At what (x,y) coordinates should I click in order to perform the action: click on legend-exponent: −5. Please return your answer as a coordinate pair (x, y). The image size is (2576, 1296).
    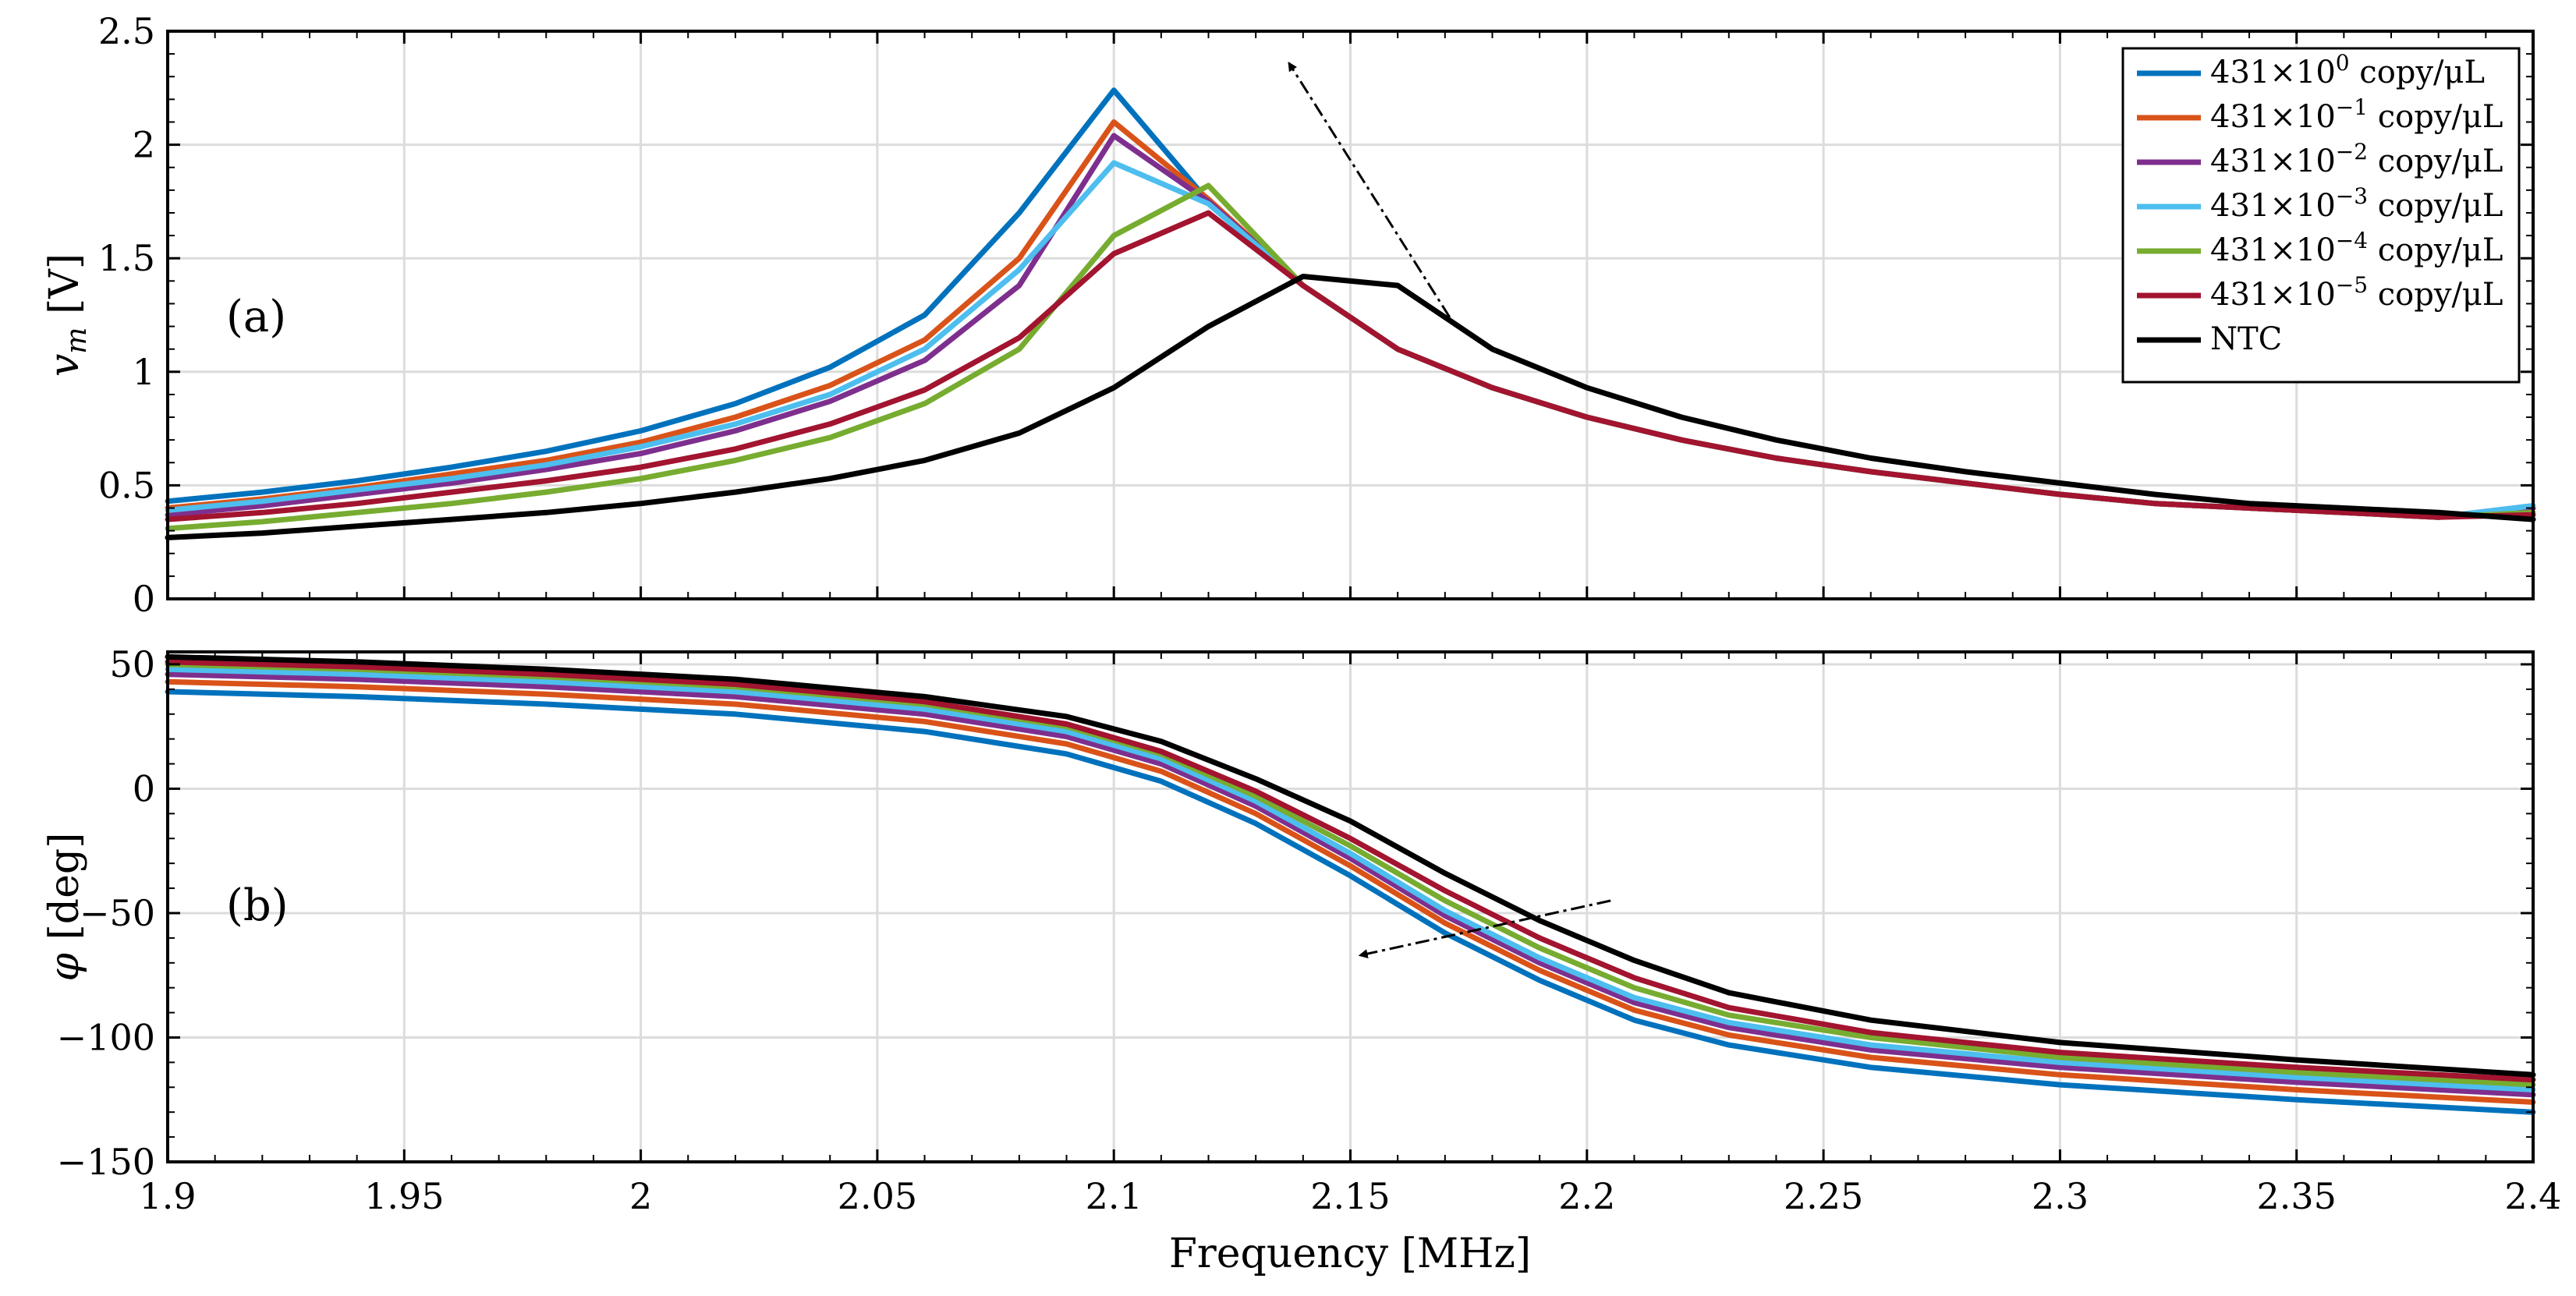
    Looking at the image, I should click on (2352, 285).